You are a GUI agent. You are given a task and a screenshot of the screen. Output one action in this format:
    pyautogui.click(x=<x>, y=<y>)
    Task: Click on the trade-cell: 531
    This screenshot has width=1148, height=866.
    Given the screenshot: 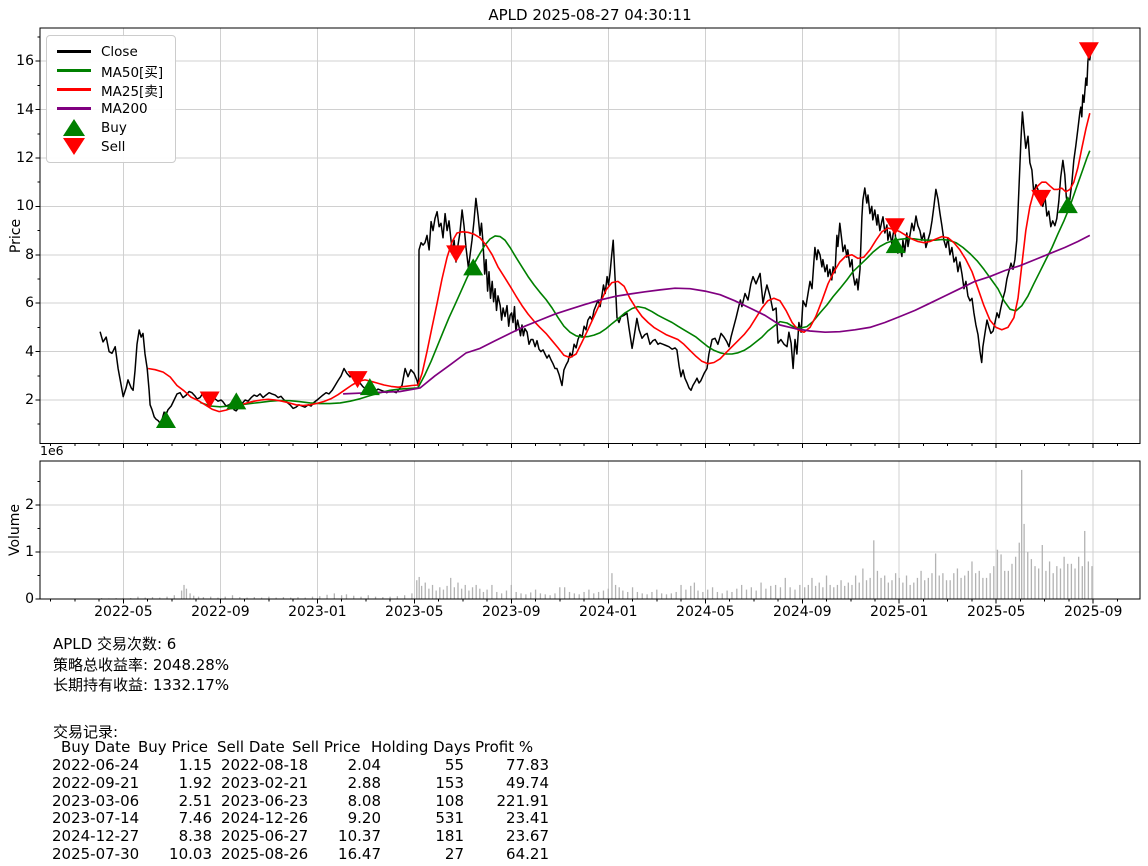 What is the action you would take?
    pyautogui.click(x=449, y=818)
    